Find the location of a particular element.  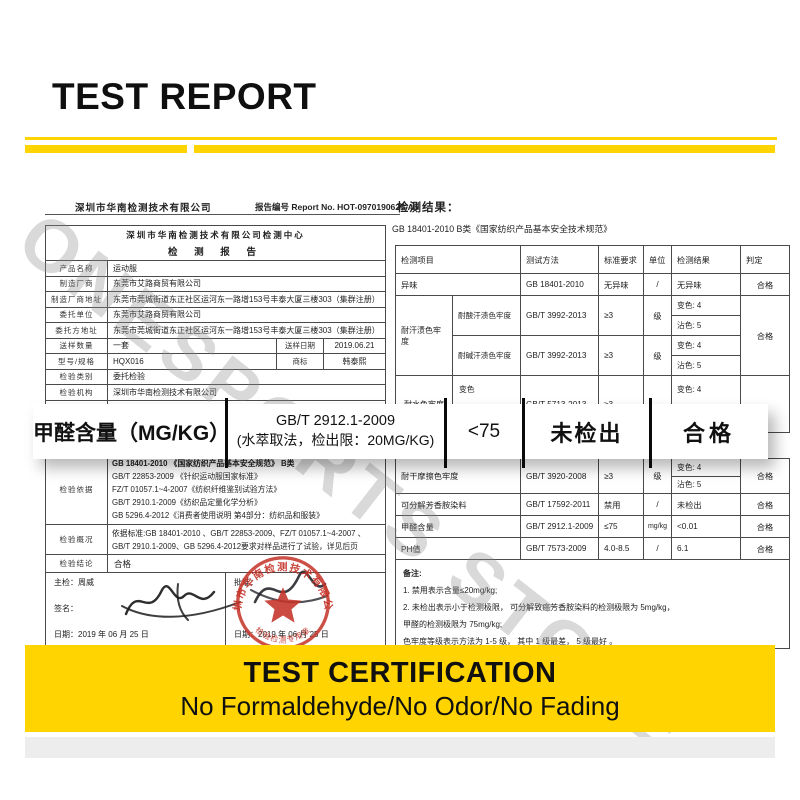

row-value: HQX016 is located at coordinates (128, 361).